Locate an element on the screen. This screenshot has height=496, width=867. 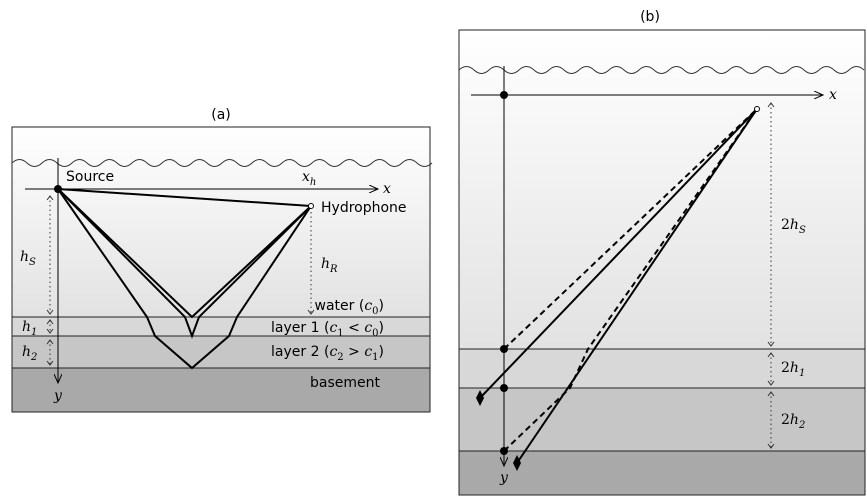
panel-a-hs-label: hS is located at coordinates (28, 258).